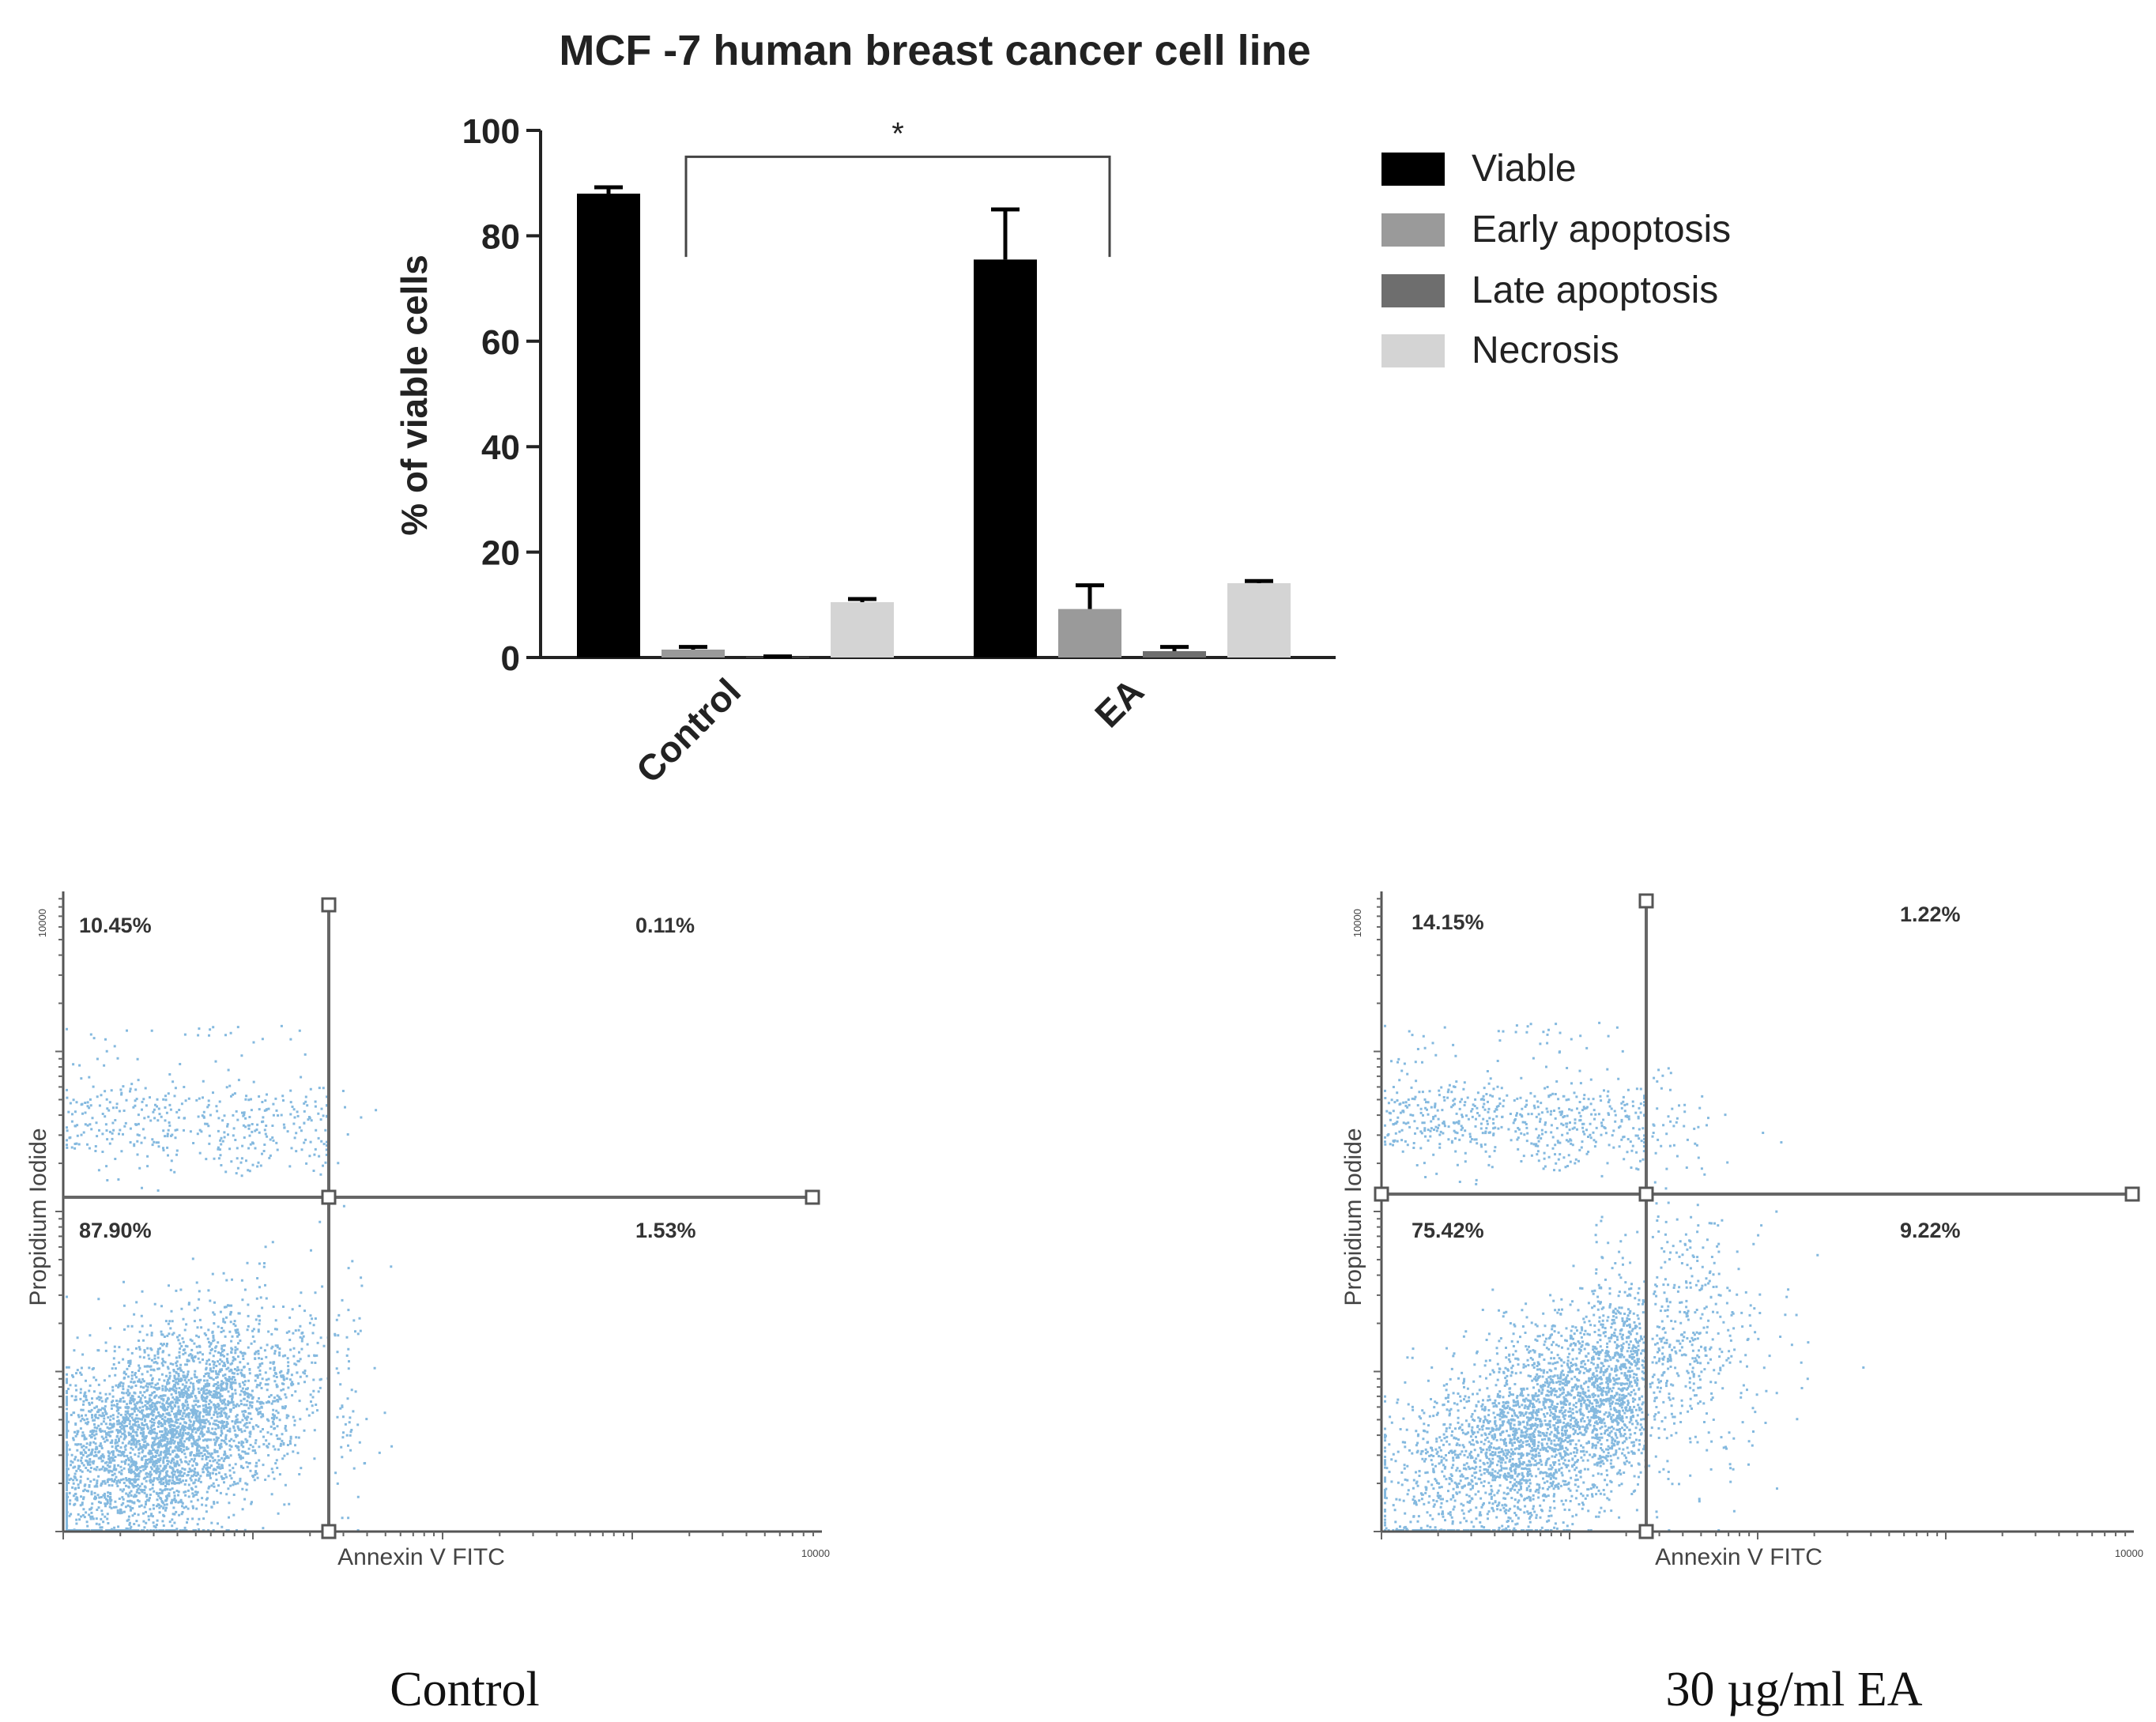  What do you see at coordinates (38, 1217) in the screenshot?
I see `flow-y-label-control: Propidium Iodide` at bounding box center [38, 1217].